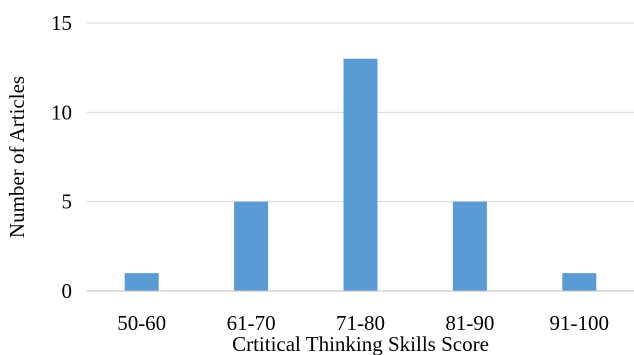 The image size is (634, 355). Describe the element at coordinates (61, 157) in the screenshot. I see `y-tick-labels: 0 5 10 15` at that location.